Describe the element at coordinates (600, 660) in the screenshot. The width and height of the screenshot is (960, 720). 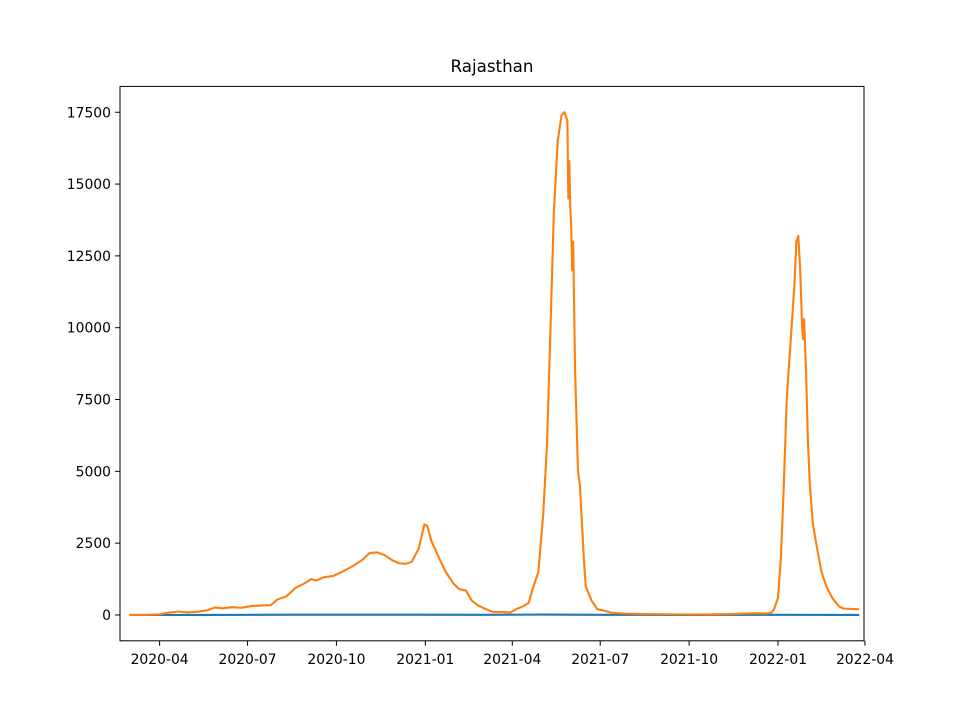
I see `x-tick-label: 2021-07` at that location.